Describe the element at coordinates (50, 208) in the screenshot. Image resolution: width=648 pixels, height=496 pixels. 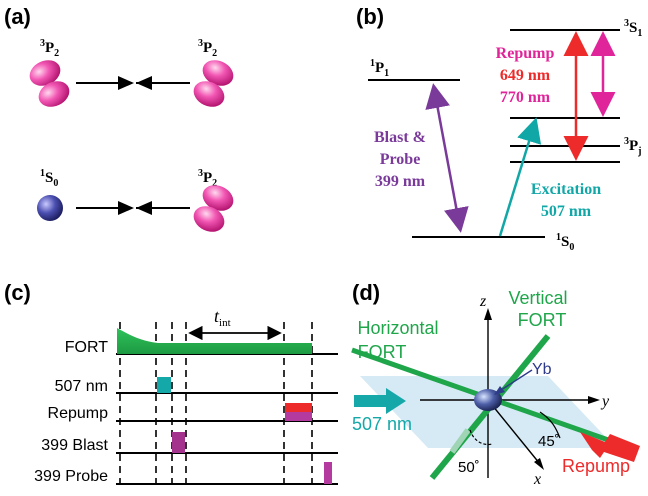
I see `ground-state-atom` at that location.